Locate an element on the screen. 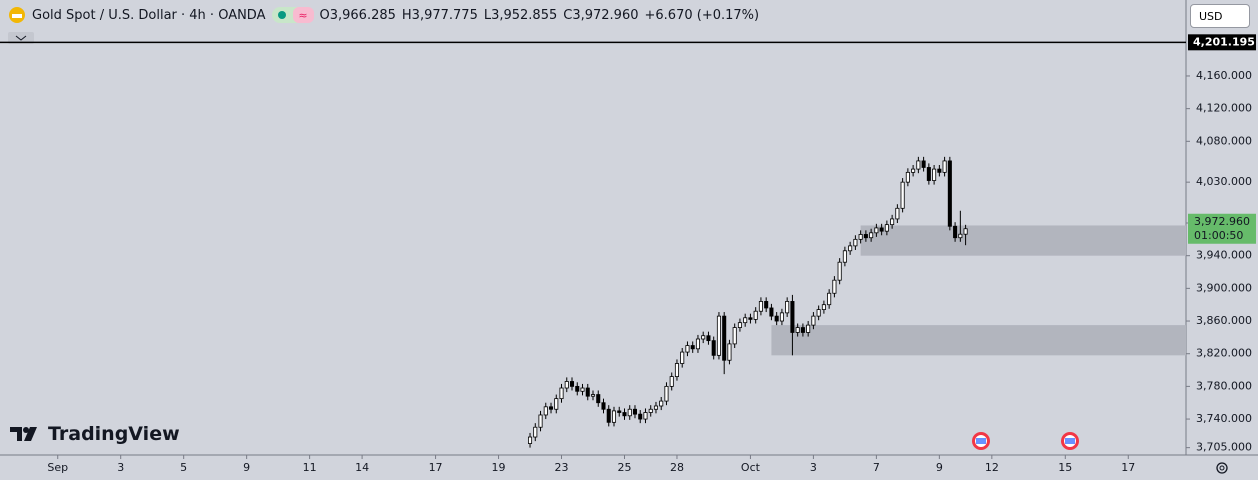 This screenshot has height=480, width=1258. y-tick-label: 3,940.000 is located at coordinates (1224, 255).